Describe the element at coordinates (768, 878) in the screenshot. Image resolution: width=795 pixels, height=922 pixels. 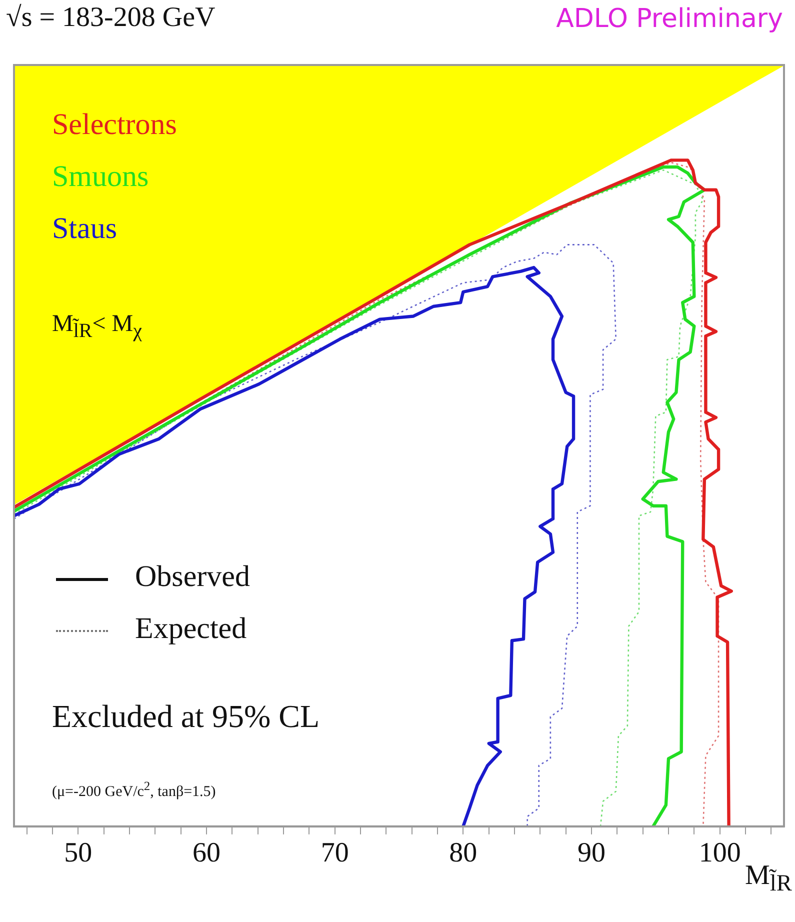
I see `x-axis-title: M$_{l̃R}$` at that location.